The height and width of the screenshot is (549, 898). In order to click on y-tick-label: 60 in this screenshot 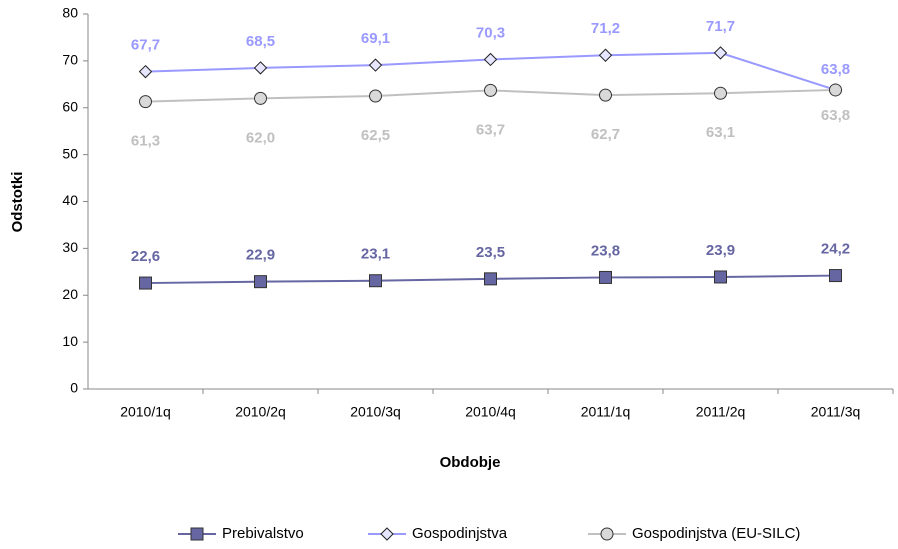, I will do `click(70, 106)`.